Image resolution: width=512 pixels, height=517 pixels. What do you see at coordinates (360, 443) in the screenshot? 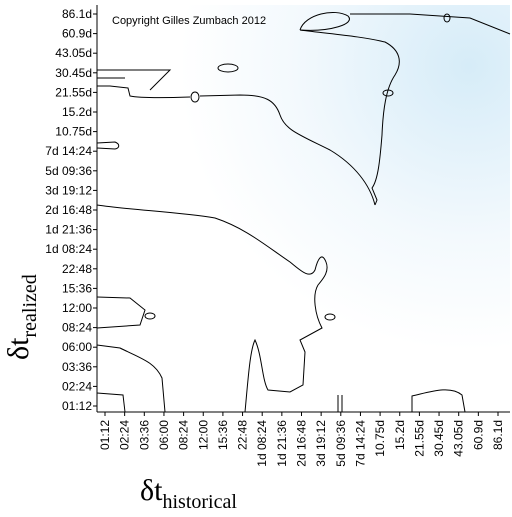
I see `x-tick-label: 7d 14:24` at bounding box center [360, 443].